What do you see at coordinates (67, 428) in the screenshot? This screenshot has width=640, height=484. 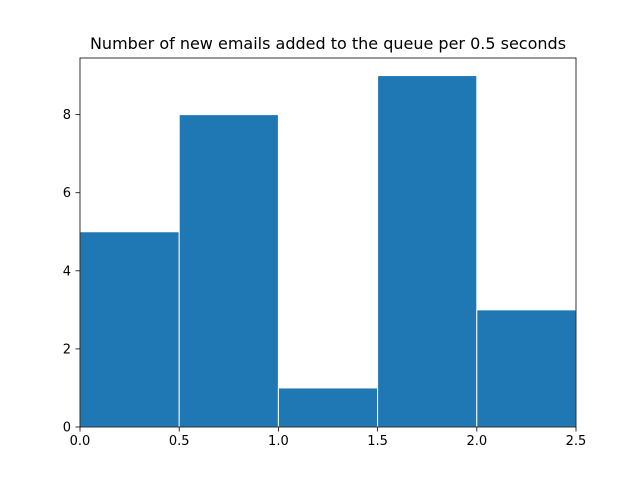 I see `y-tick-label-0: 0` at bounding box center [67, 428].